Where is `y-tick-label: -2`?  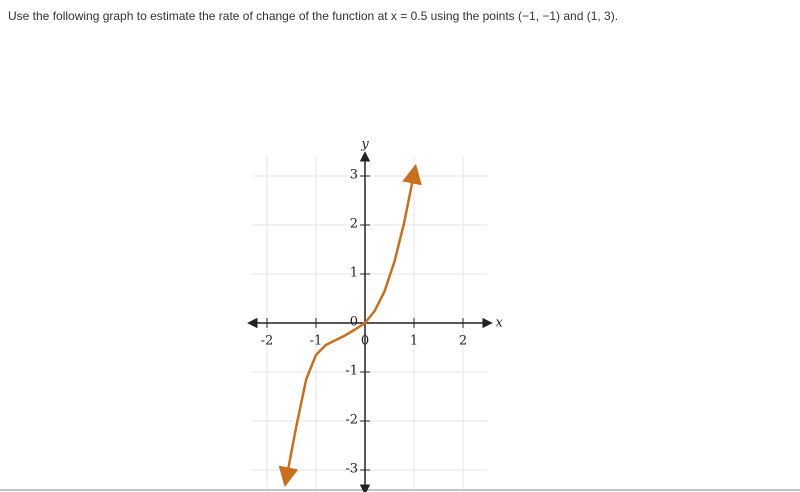 y-tick-label: -2 is located at coordinates (351, 420).